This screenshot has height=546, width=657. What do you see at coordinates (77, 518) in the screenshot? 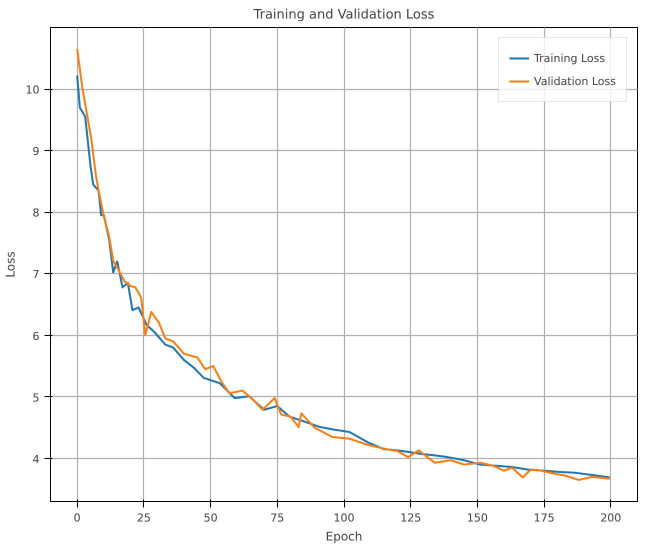
I see `x-tick-label: 0` at bounding box center [77, 518].